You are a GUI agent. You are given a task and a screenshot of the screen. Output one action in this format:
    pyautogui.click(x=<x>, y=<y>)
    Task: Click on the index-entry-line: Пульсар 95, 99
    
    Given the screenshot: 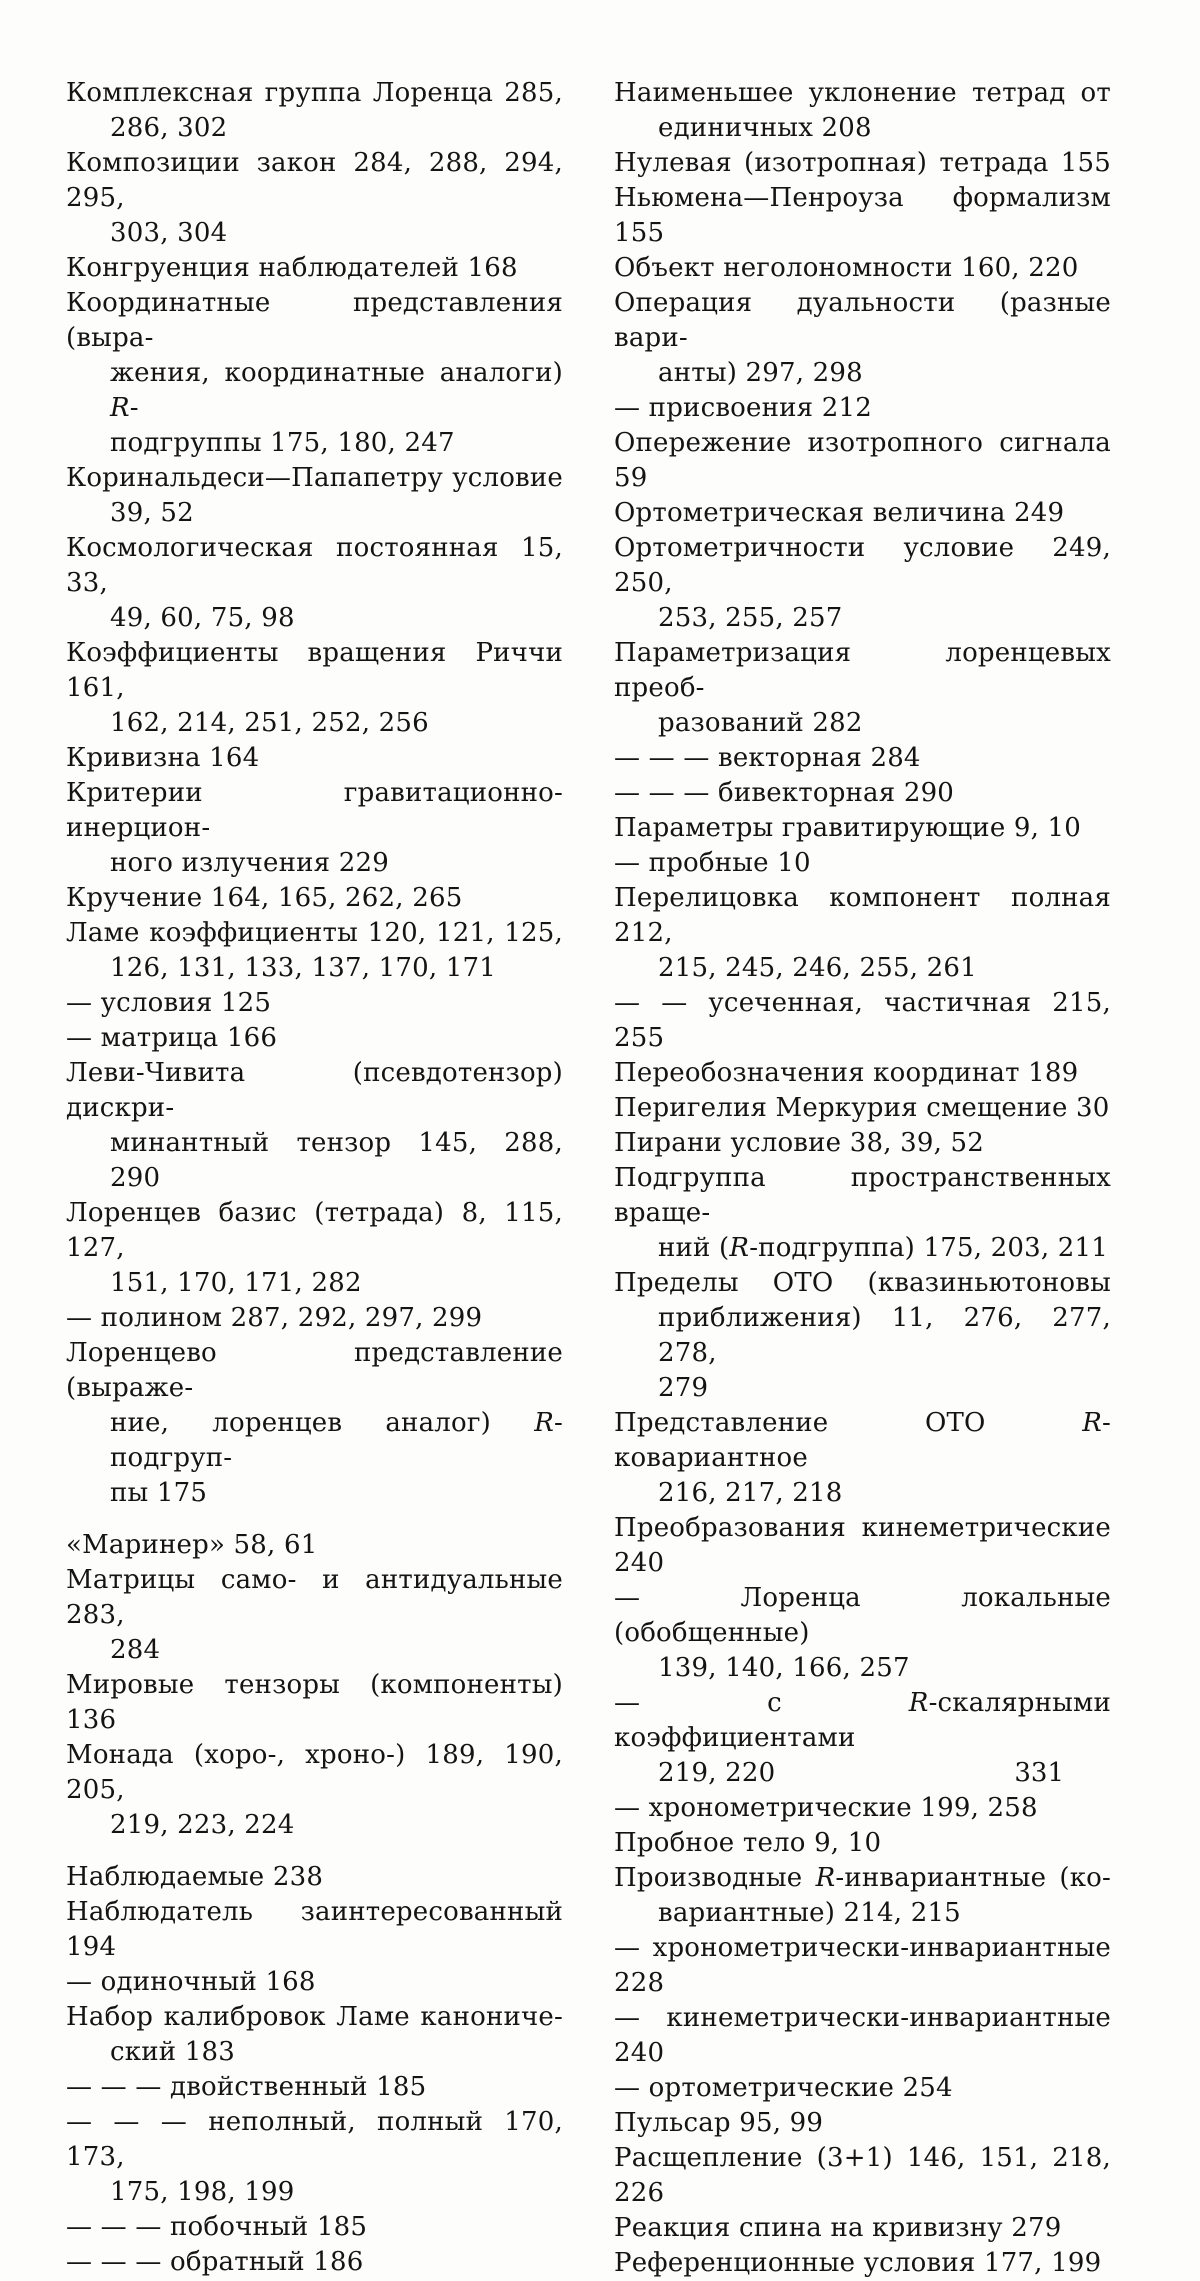 What is the action you would take?
    pyautogui.click(x=719, y=2123)
    